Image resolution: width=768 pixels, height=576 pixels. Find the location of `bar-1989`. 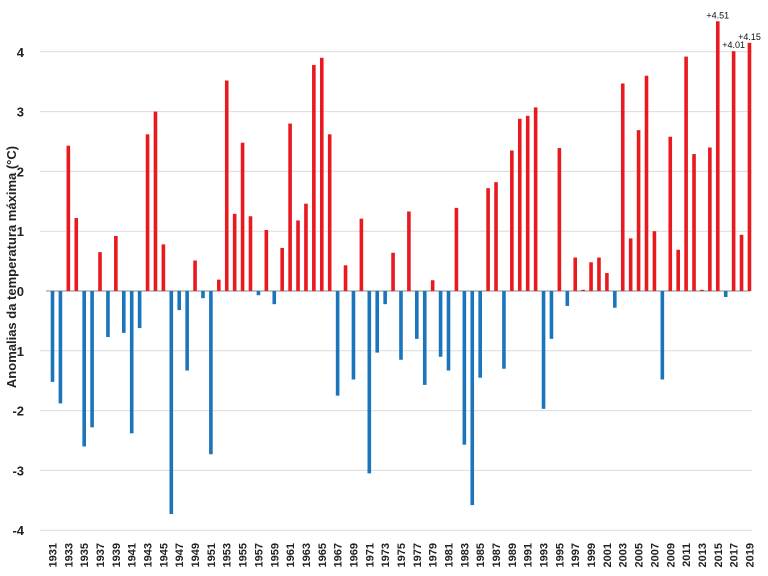

bar-1989 is located at coordinates (512, 220).